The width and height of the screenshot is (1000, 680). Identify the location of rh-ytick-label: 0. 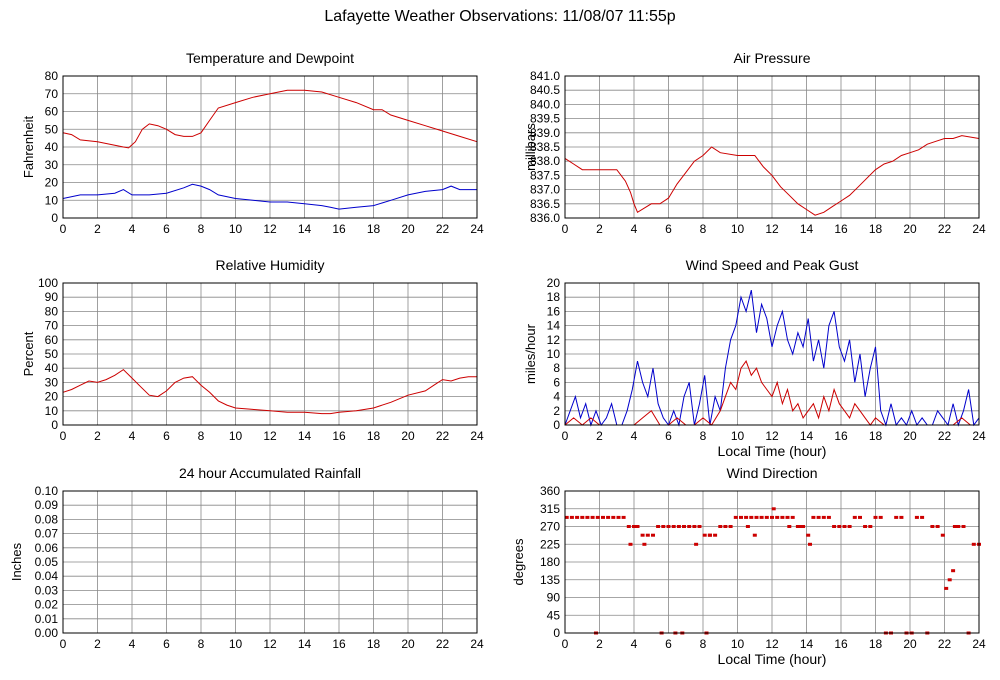
(54, 425).